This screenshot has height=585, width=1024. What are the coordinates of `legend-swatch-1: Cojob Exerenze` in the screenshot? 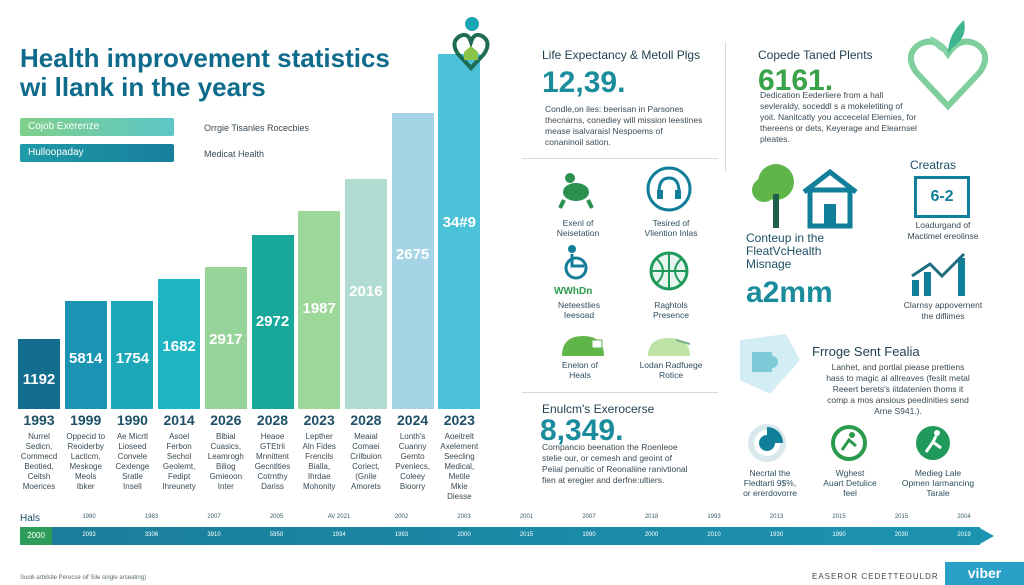 It's located at (97, 127).